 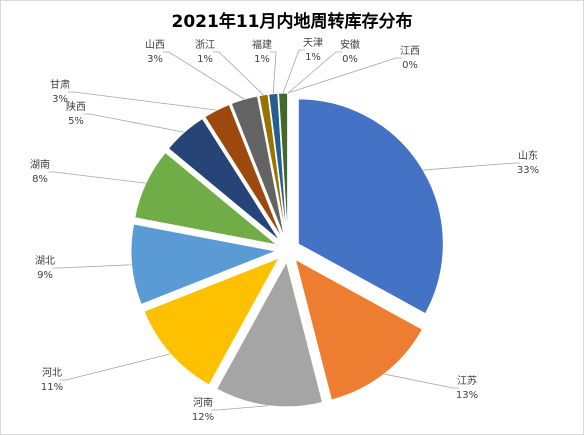 I want to click on category-label: 安徽, so click(x=350, y=44).